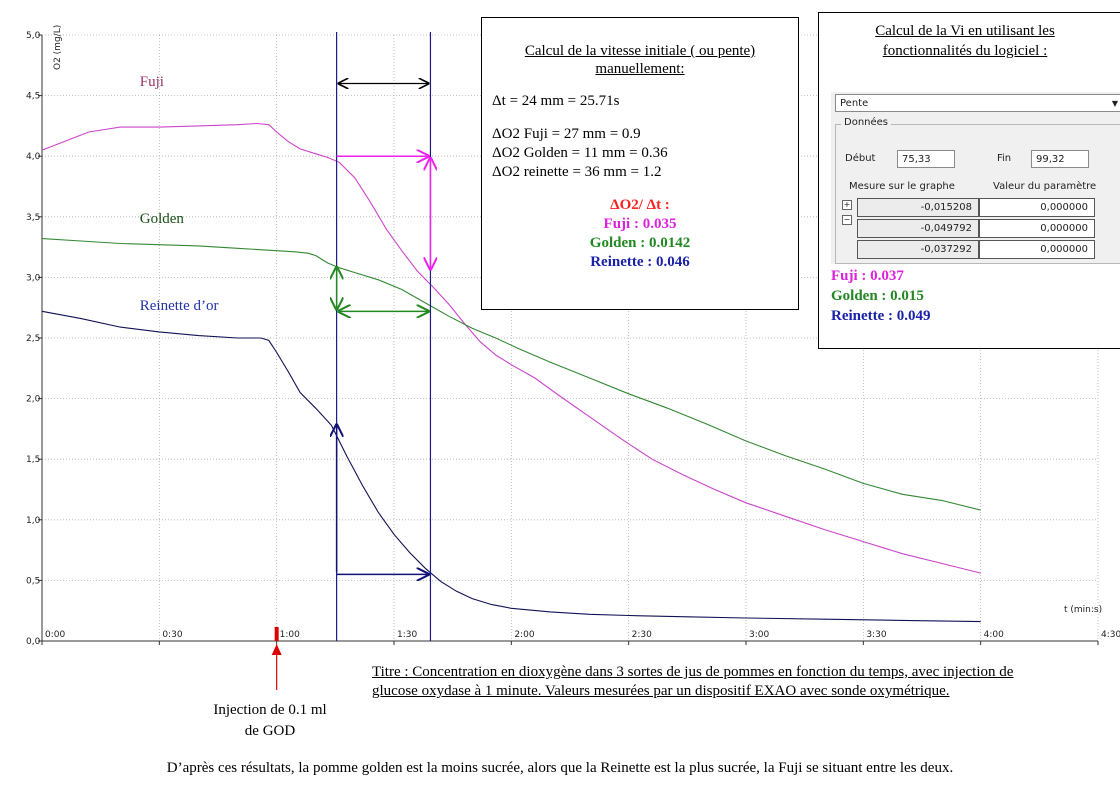 Image resolution: width=1120 pixels, height=788 pixels. I want to click on injection-label: Injection de 0.1 ml de GOD, so click(270, 721).